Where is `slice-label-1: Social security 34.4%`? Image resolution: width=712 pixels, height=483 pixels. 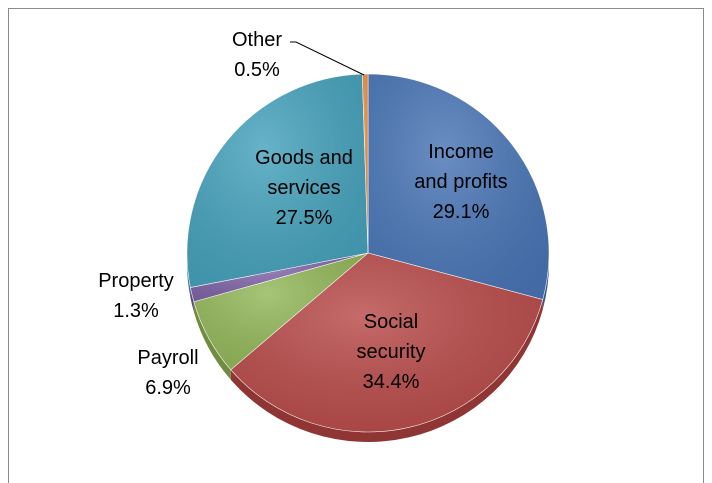 slice-label-1: Social security 34.4% is located at coordinates (391, 352).